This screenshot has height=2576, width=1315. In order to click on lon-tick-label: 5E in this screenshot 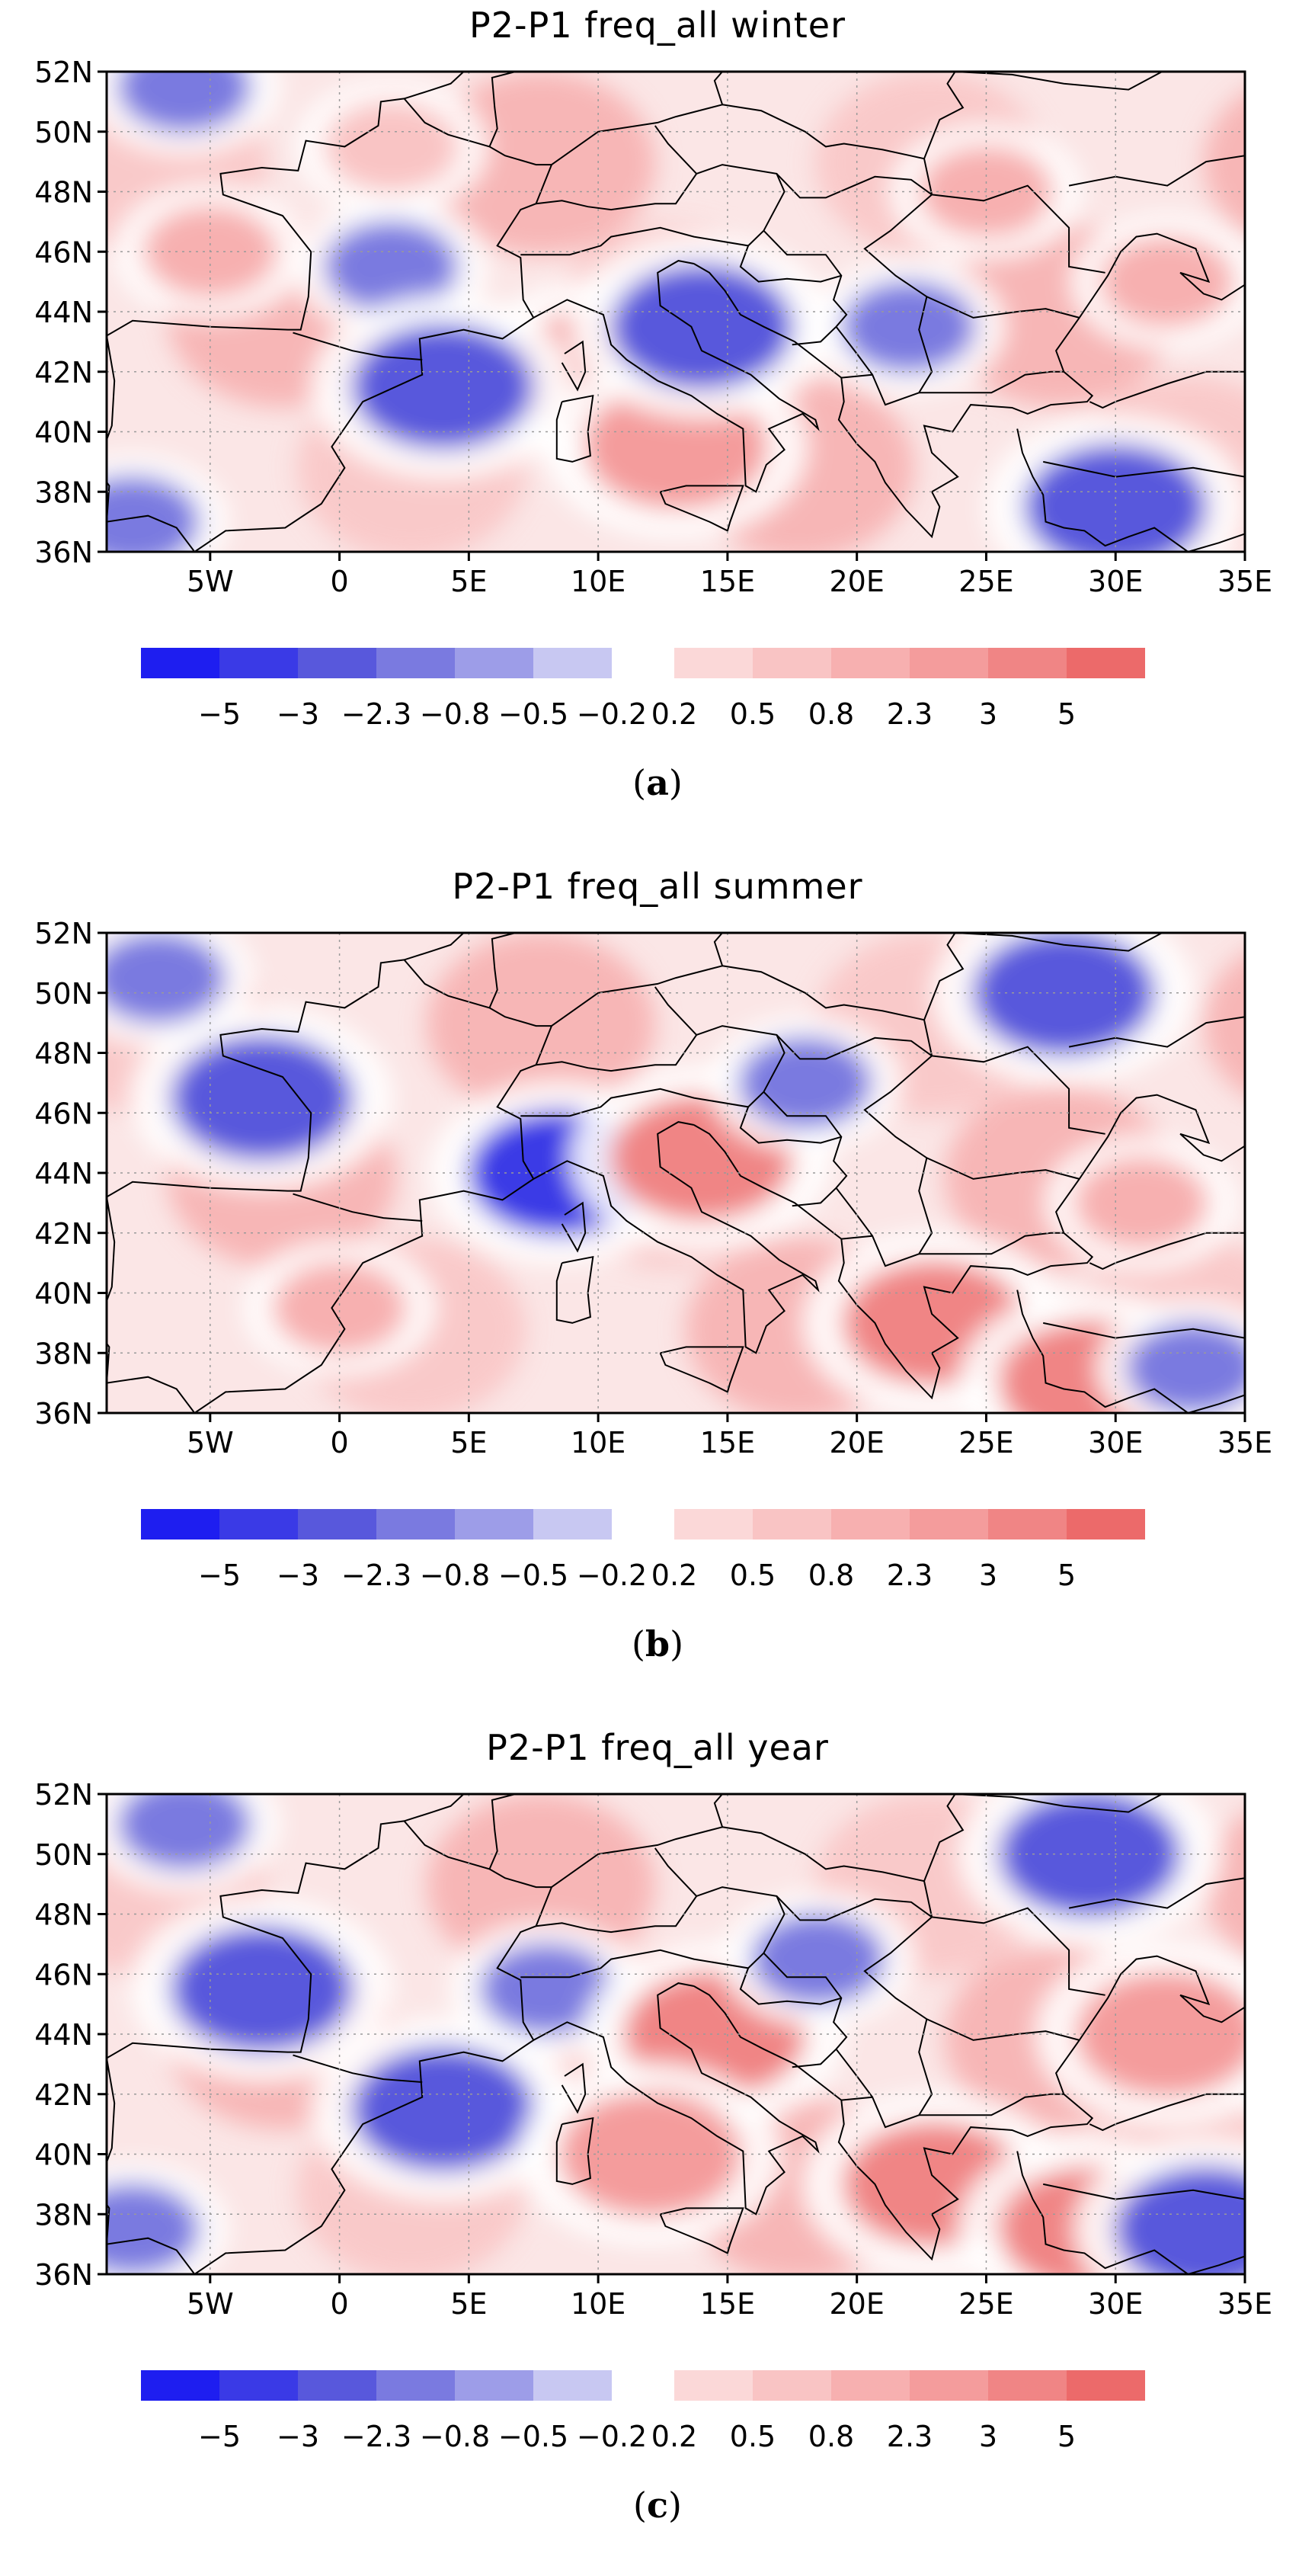, I will do `click(468, 581)`.